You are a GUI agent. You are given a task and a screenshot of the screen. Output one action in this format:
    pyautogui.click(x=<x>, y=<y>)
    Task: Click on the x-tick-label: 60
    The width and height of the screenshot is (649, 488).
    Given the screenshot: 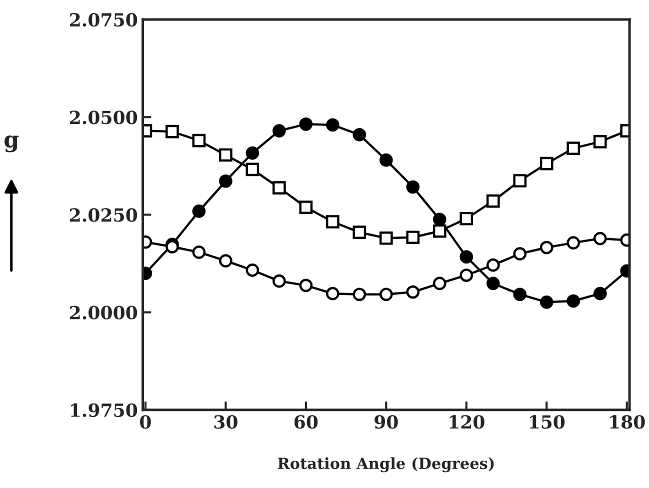 What is the action you would take?
    pyautogui.click(x=306, y=422)
    